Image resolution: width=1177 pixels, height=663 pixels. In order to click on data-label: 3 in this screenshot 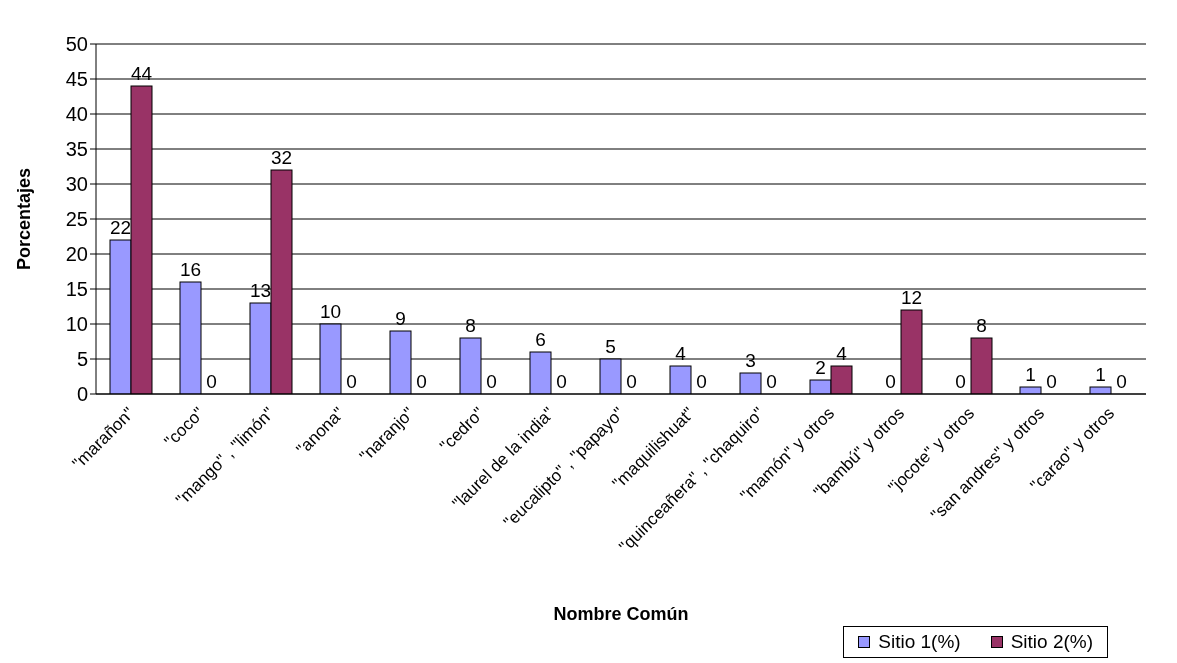, I will do `click(750, 360)`.